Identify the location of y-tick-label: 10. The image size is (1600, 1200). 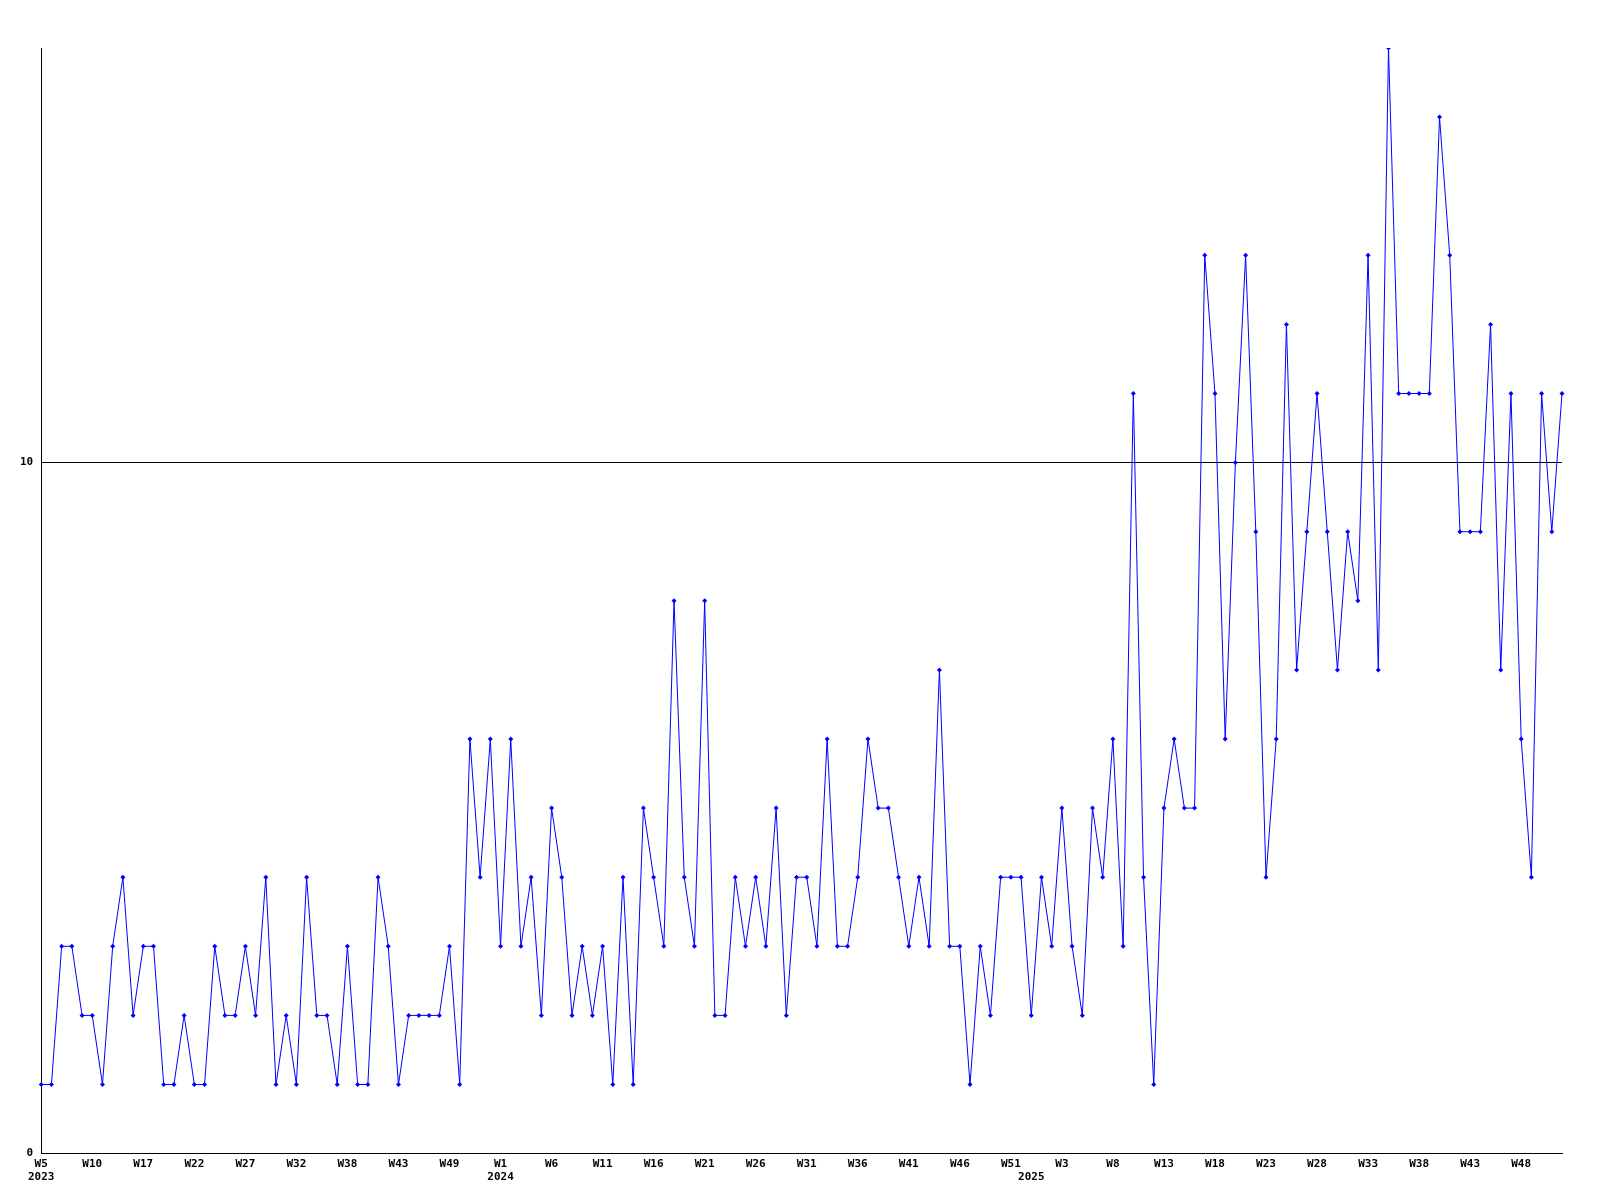
(27, 462).